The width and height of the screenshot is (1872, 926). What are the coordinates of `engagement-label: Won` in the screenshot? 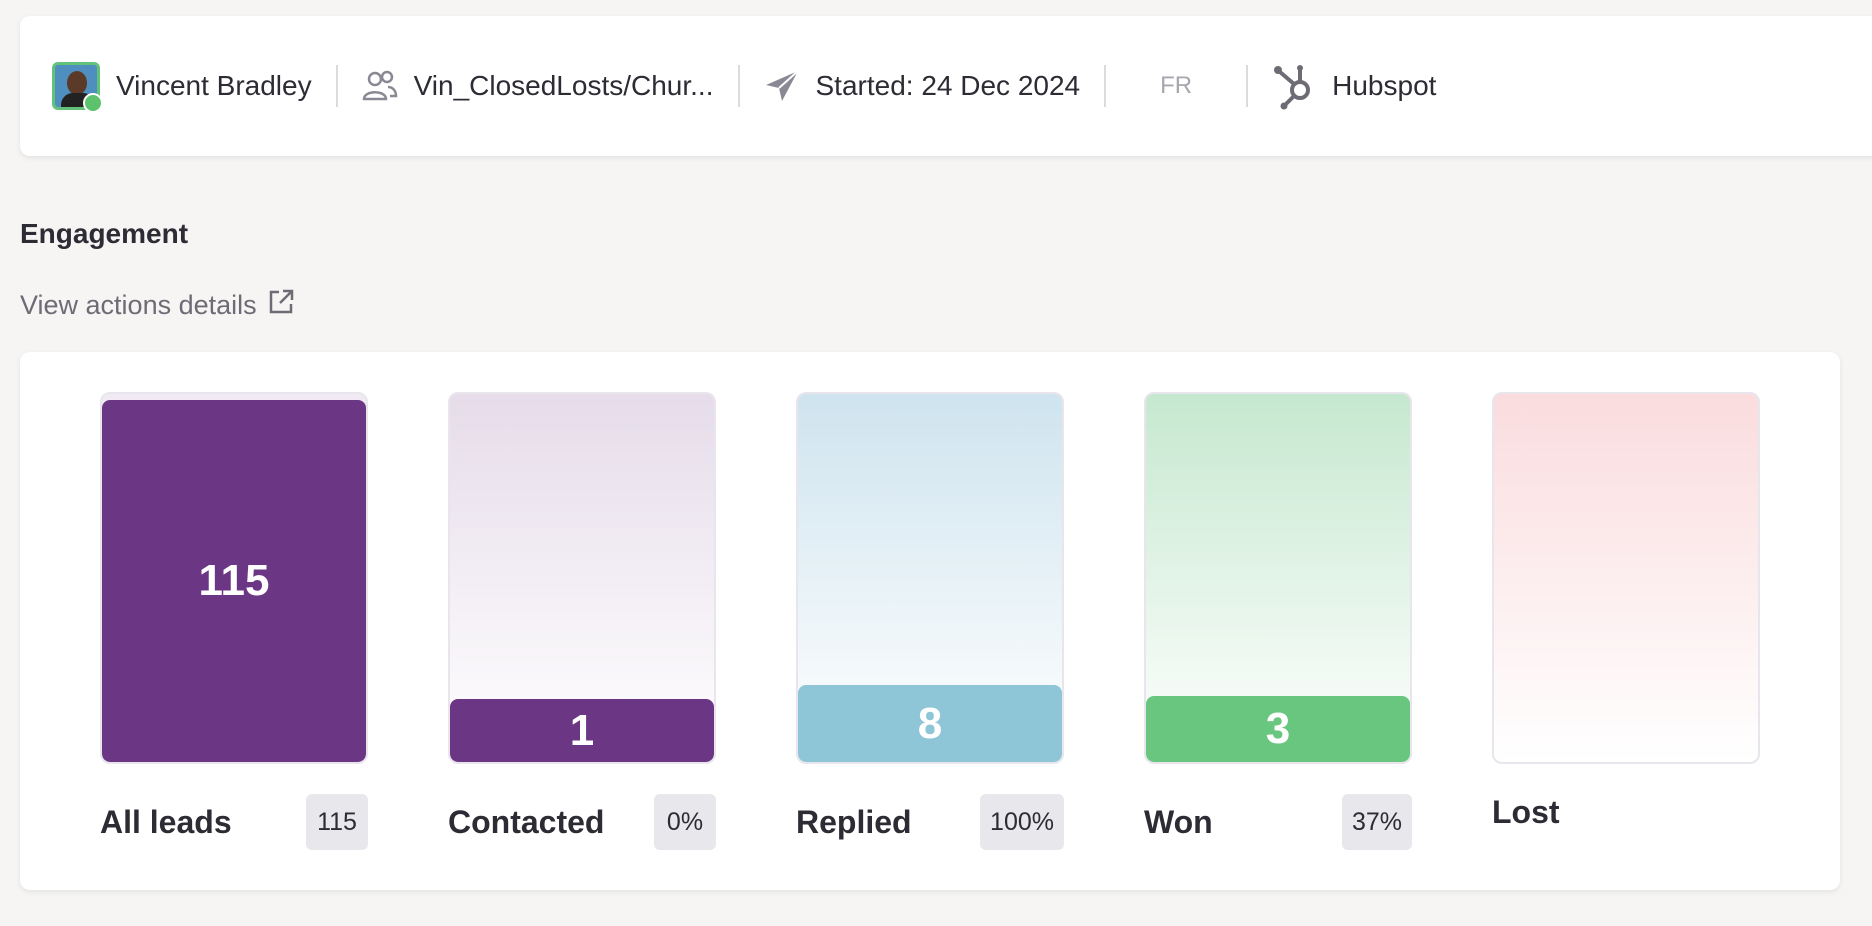 It's located at (1178, 821).